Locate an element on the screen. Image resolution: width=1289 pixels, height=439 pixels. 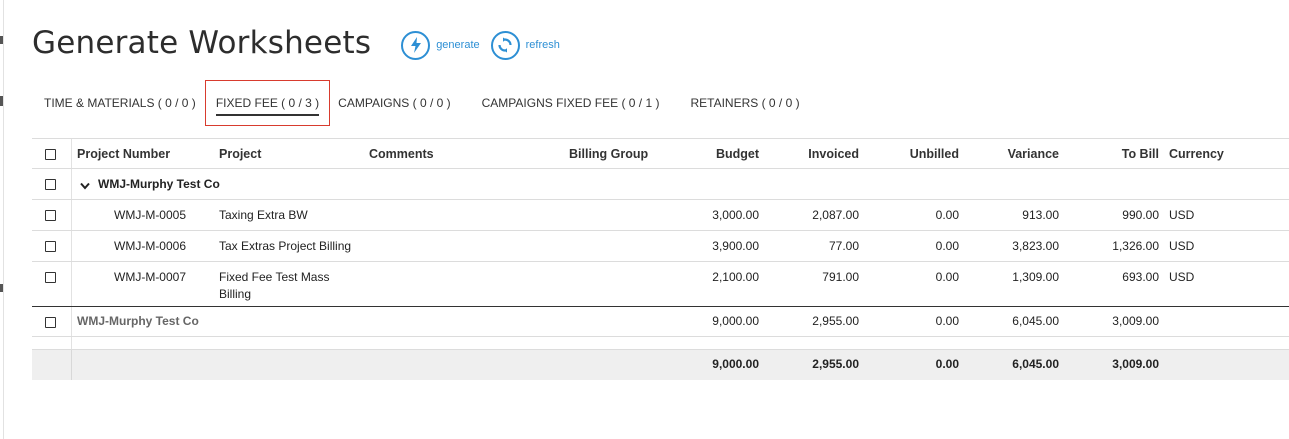
col-variance: Variance is located at coordinates (1033, 154).